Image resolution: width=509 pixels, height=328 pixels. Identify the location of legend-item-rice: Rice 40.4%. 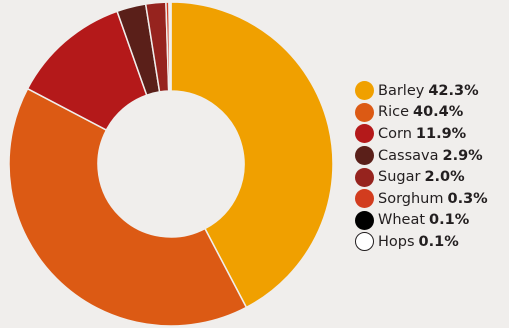
(421, 113).